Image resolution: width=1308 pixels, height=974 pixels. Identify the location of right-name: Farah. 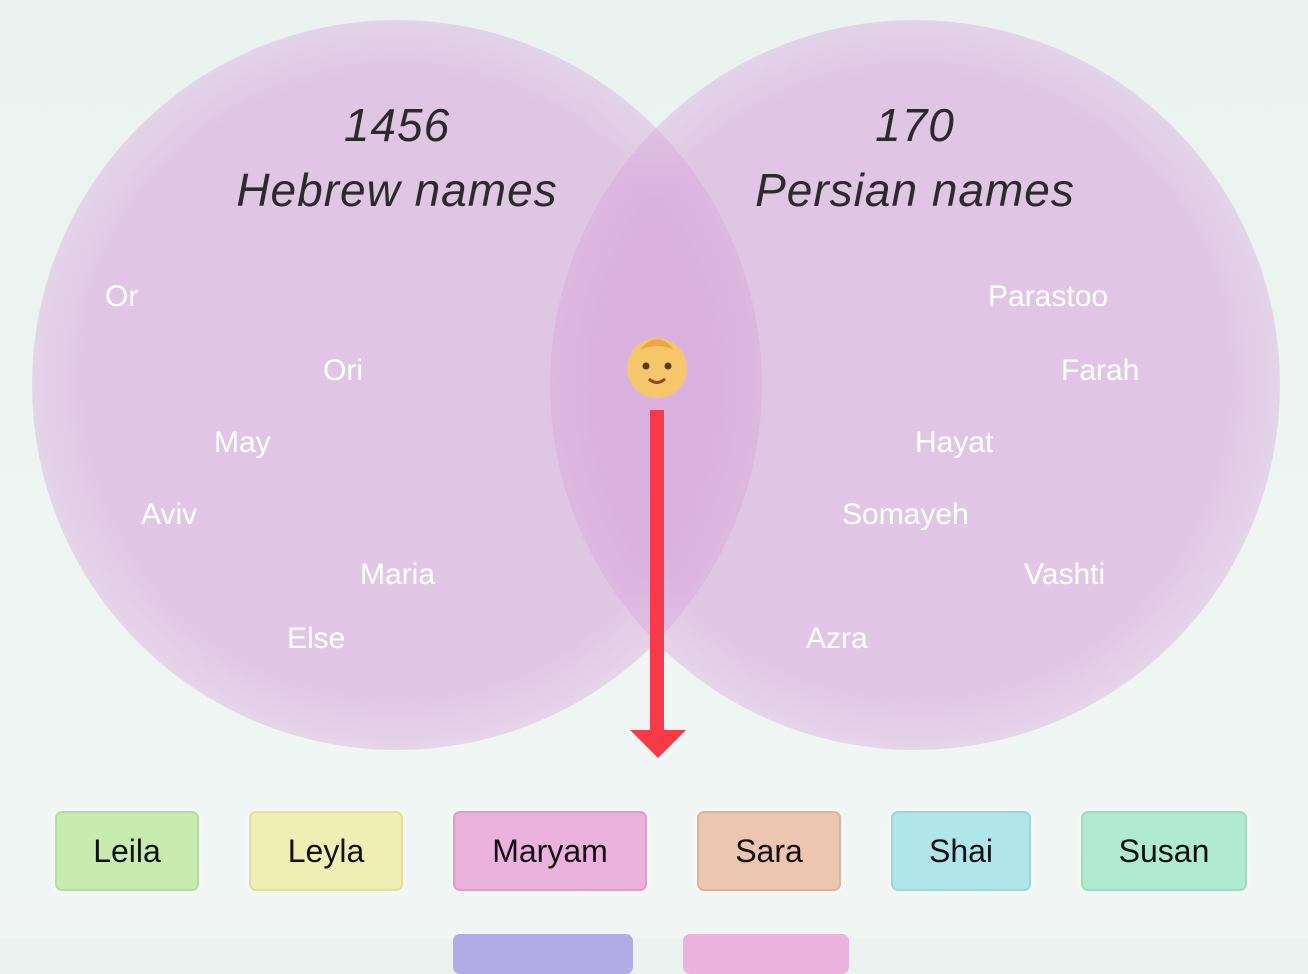
(1100, 370).